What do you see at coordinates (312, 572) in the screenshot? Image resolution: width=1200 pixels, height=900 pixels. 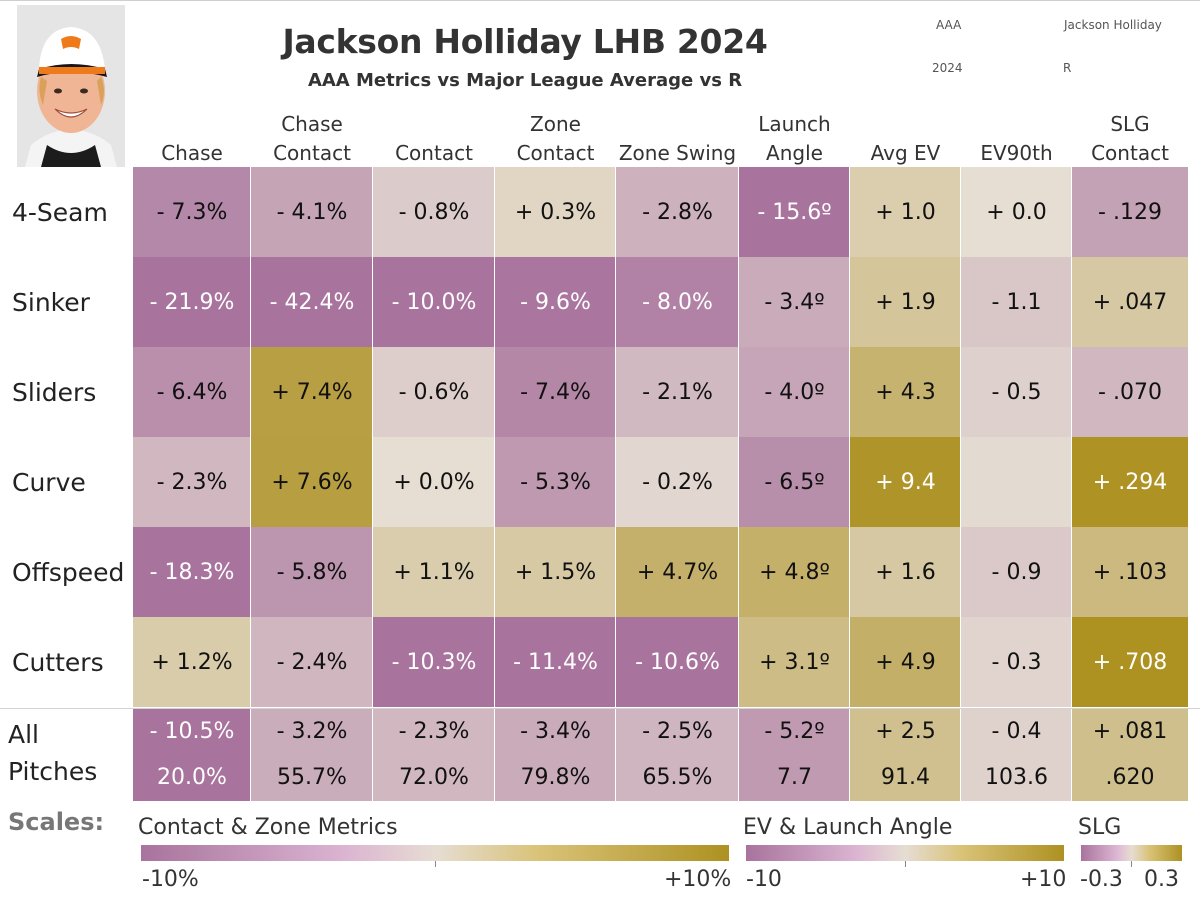 I see `heatmap-cell: - 5.8%` at bounding box center [312, 572].